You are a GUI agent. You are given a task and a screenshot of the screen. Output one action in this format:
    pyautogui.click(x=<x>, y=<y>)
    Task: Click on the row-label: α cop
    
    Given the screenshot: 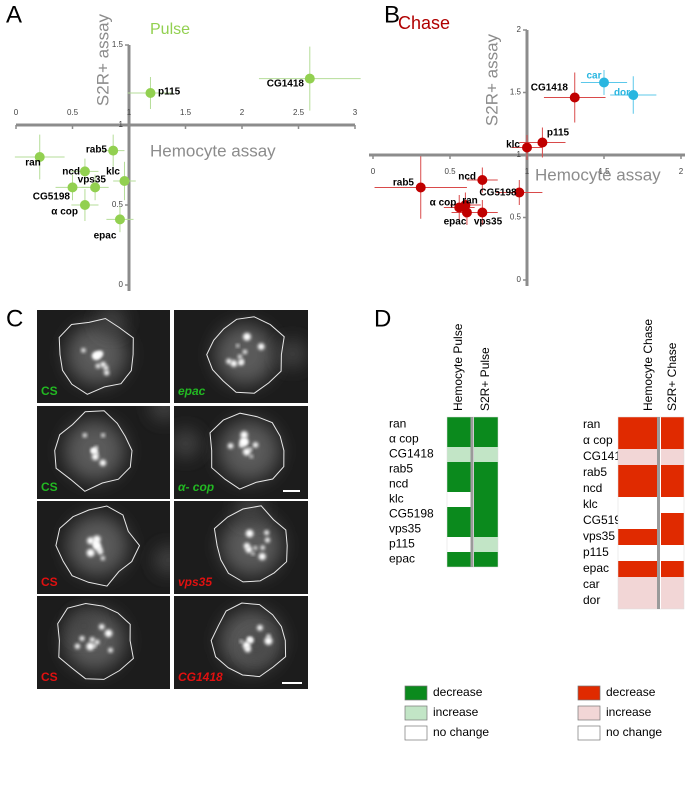 What is the action you would take?
    pyautogui.click(x=598, y=440)
    